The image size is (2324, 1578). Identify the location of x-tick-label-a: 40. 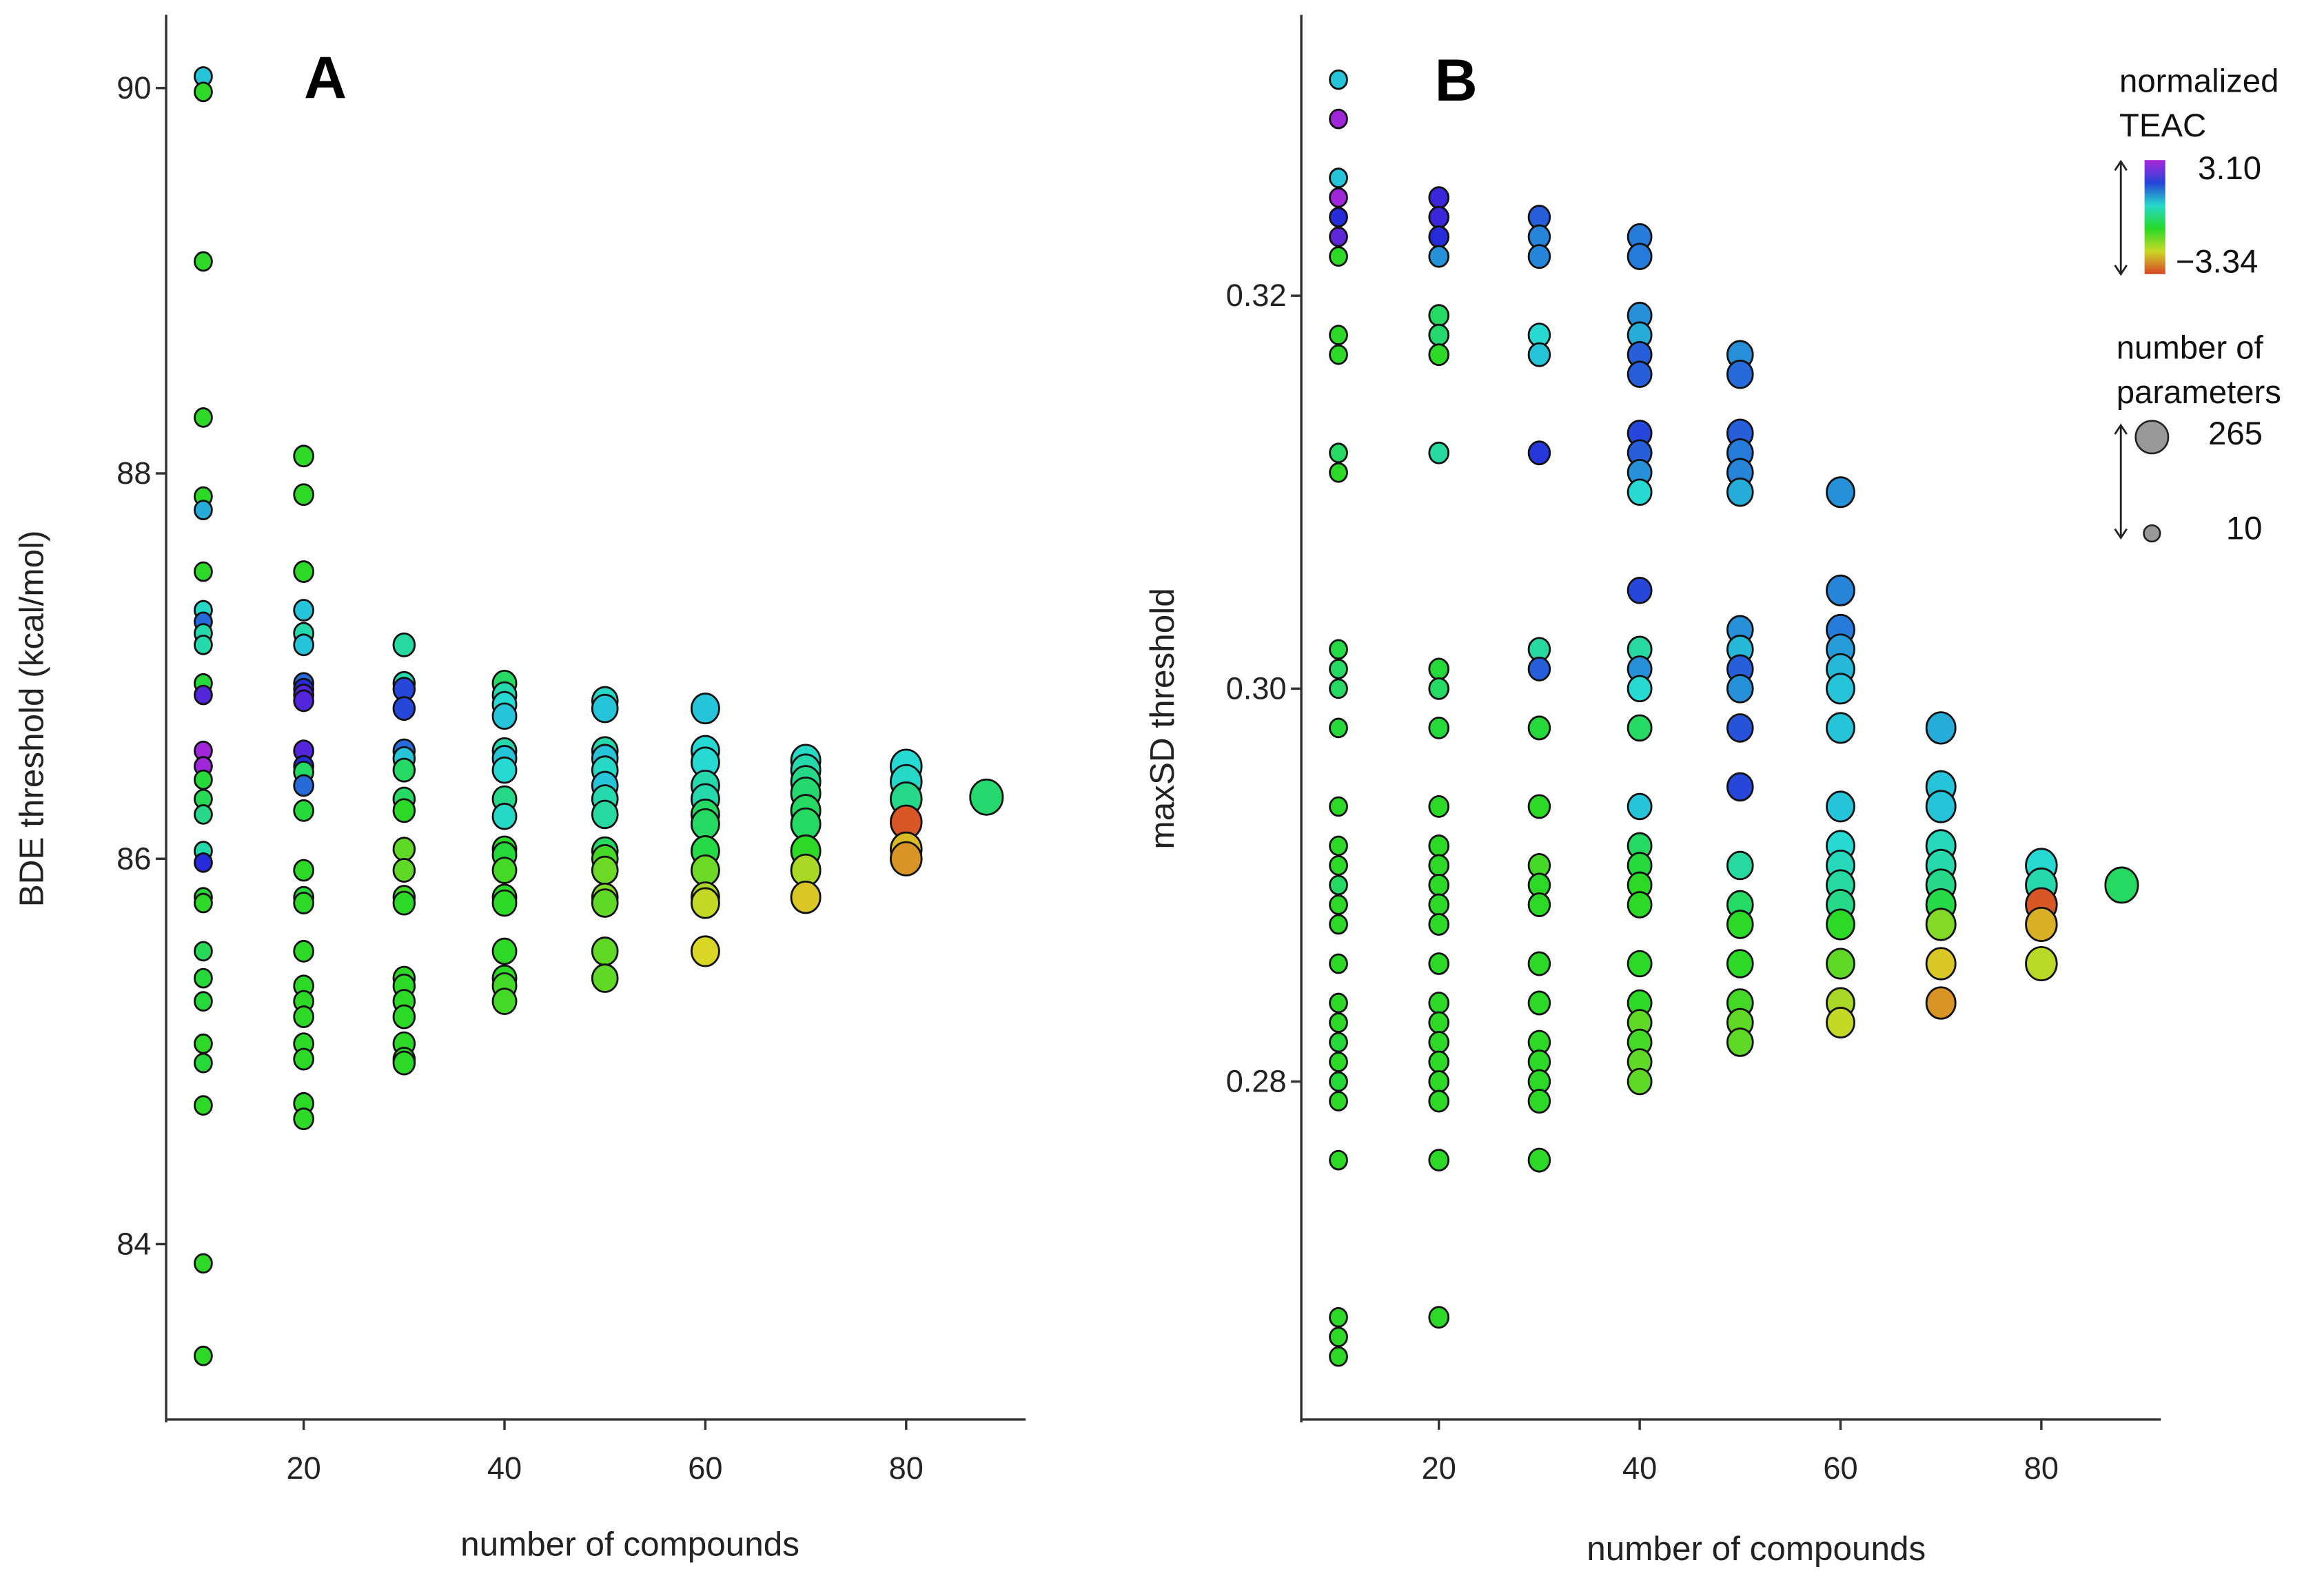
(504, 1468).